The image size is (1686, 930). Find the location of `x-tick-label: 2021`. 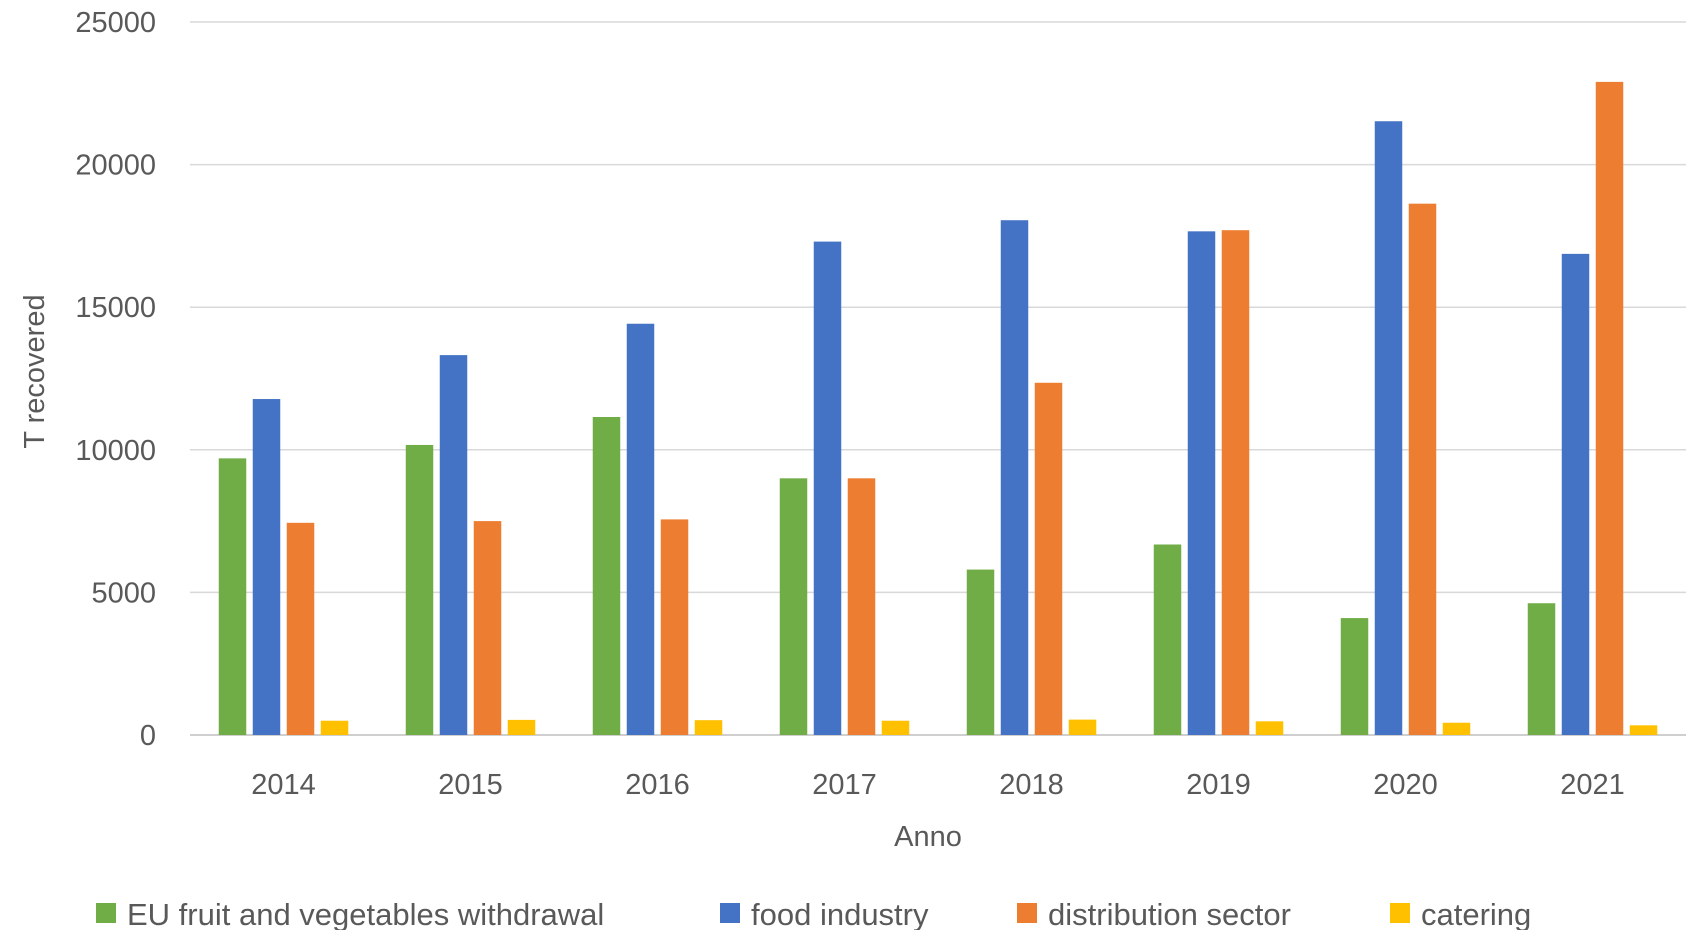

x-tick-label: 2021 is located at coordinates (1592, 785).